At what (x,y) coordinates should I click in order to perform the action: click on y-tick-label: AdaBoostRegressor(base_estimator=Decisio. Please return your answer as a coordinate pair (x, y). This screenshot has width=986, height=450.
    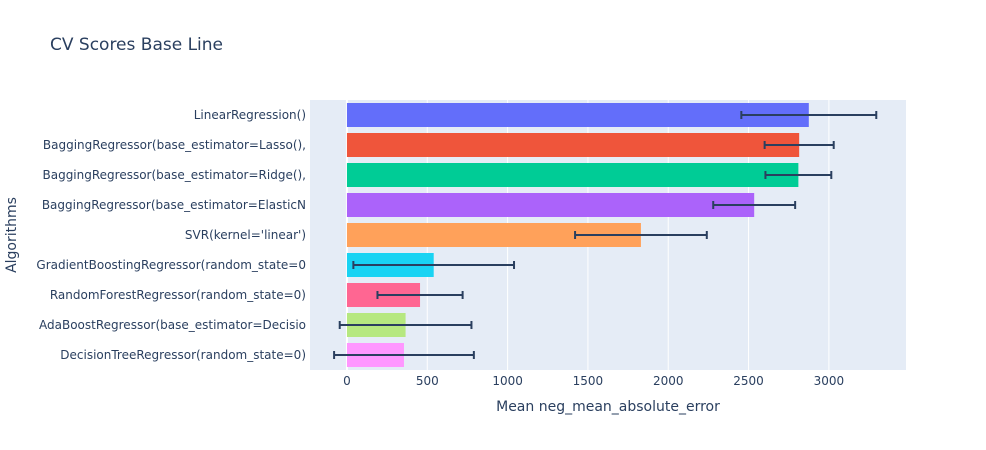
    Looking at the image, I should click on (172, 325).